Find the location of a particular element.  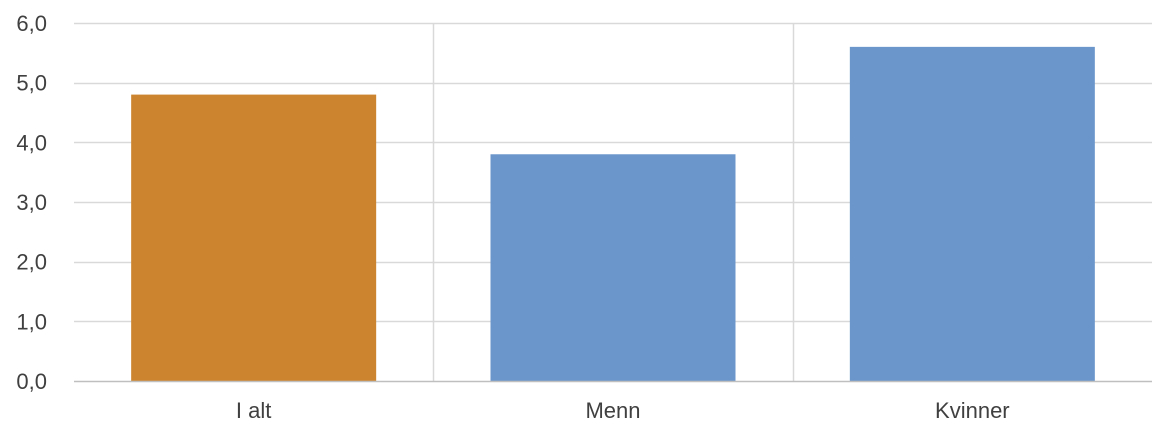

y-tick-labels: 0,0 1,0 2,0 3,0 4,0 5,0 6,0 is located at coordinates (31, 202).